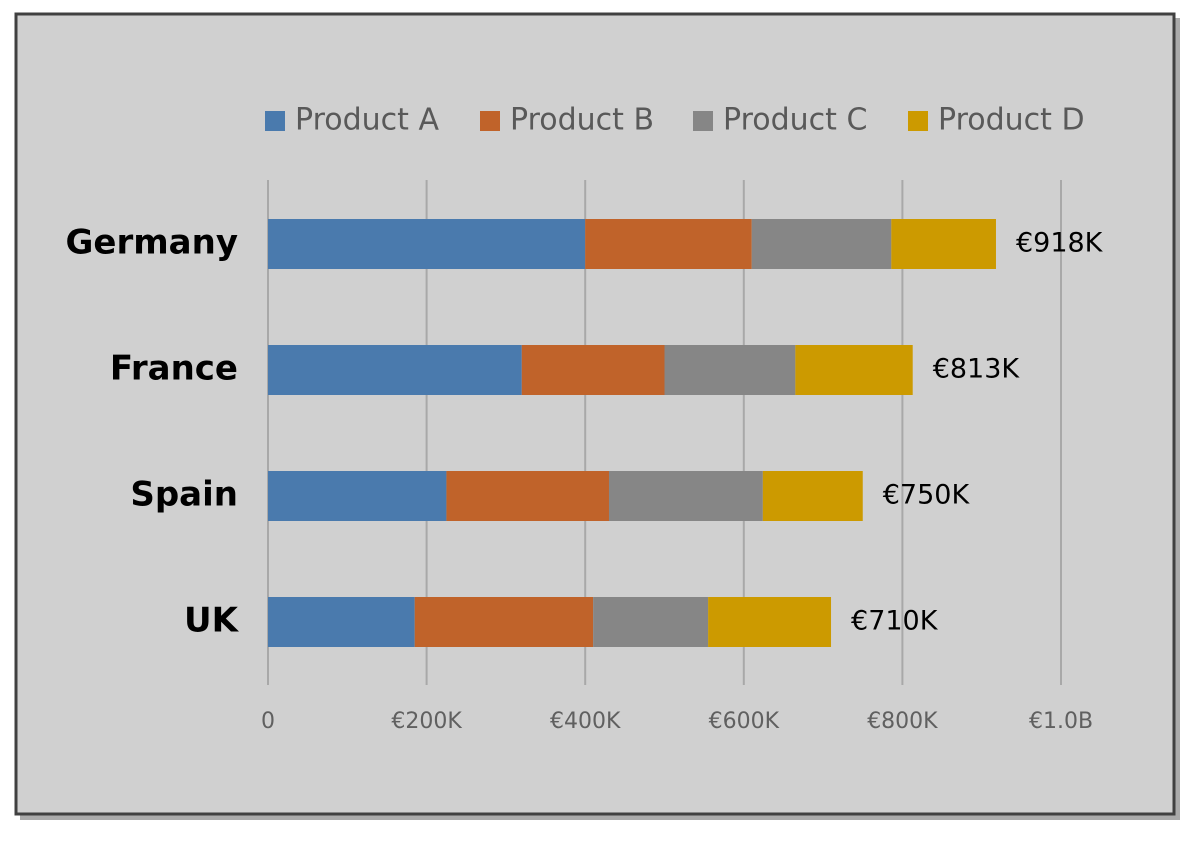 This screenshot has height=850, width=1194. I want to click on y-tick-label: UK, so click(212, 621).